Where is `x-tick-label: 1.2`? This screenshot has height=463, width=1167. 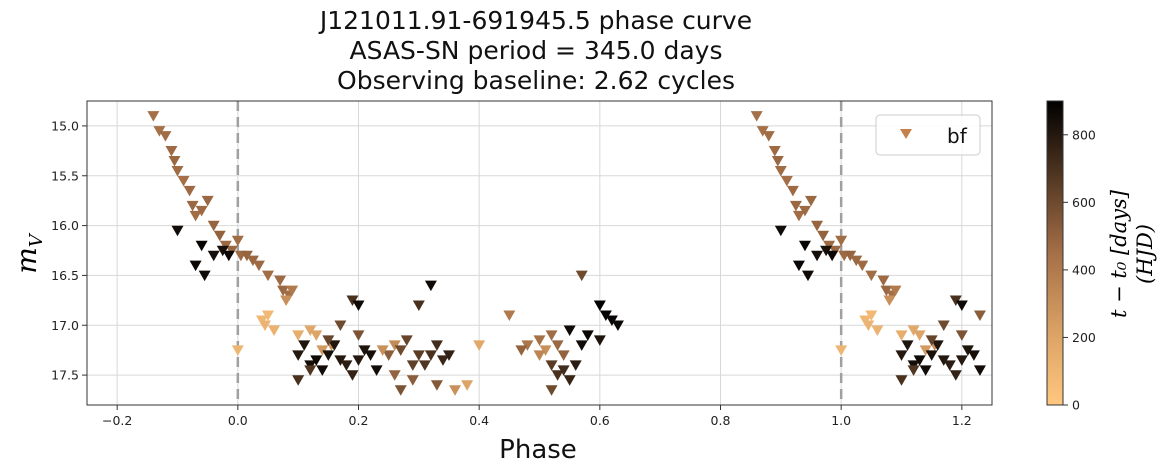 x-tick-label: 1.2 is located at coordinates (962, 420).